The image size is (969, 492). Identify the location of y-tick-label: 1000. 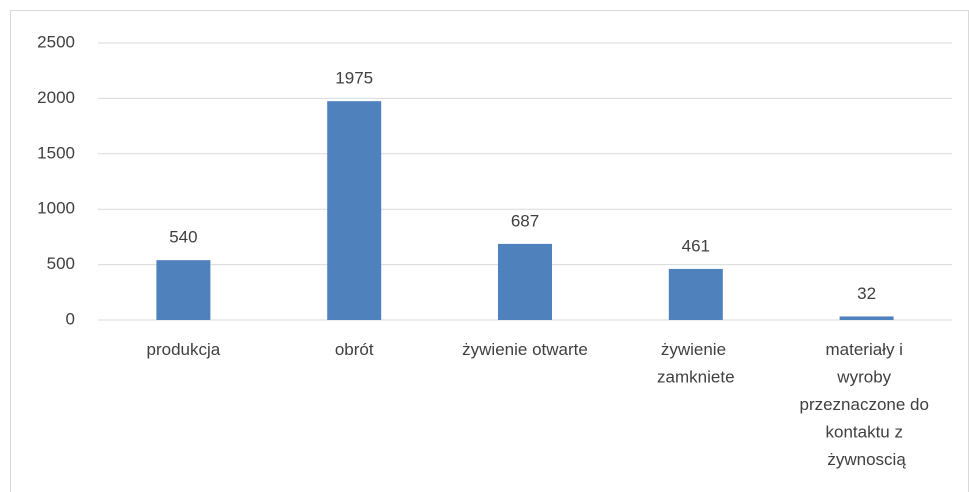
(56, 208).